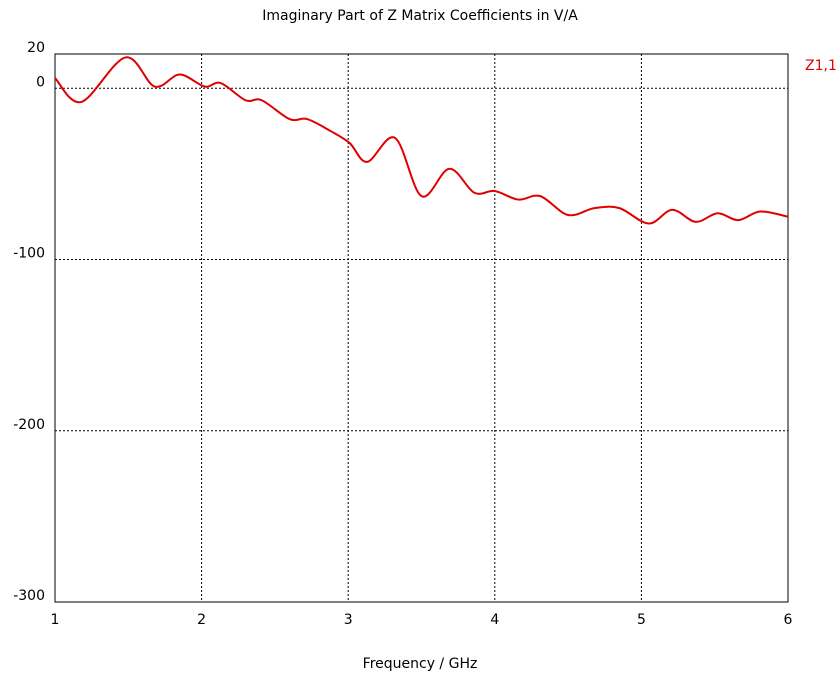  What do you see at coordinates (201, 620) in the screenshot?
I see `x-tick-label: 2` at bounding box center [201, 620].